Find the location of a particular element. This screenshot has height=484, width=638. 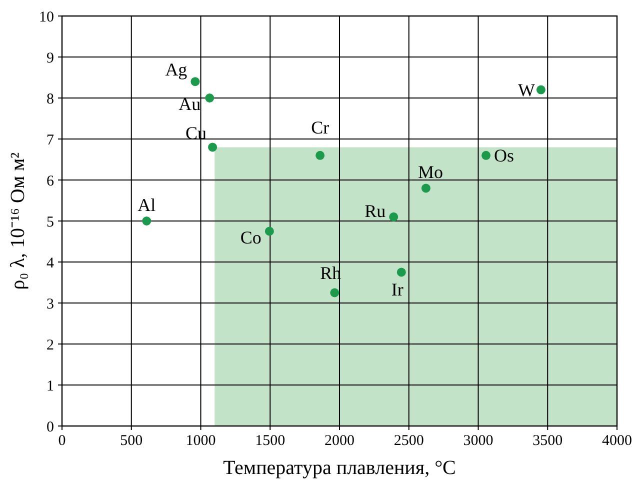

annotation: Au is located at coordinates (189, 104).